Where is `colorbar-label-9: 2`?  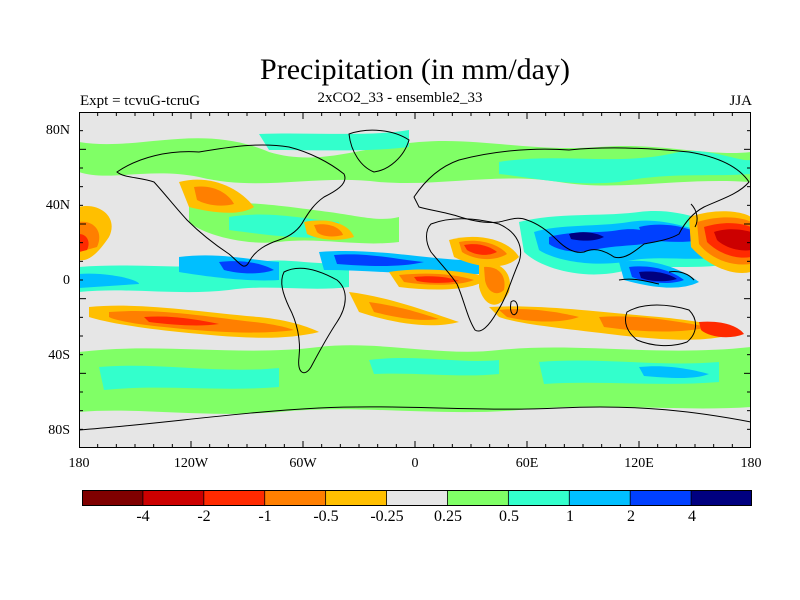
colorbar-label-9: 2 is located at coordinates (631, 516).